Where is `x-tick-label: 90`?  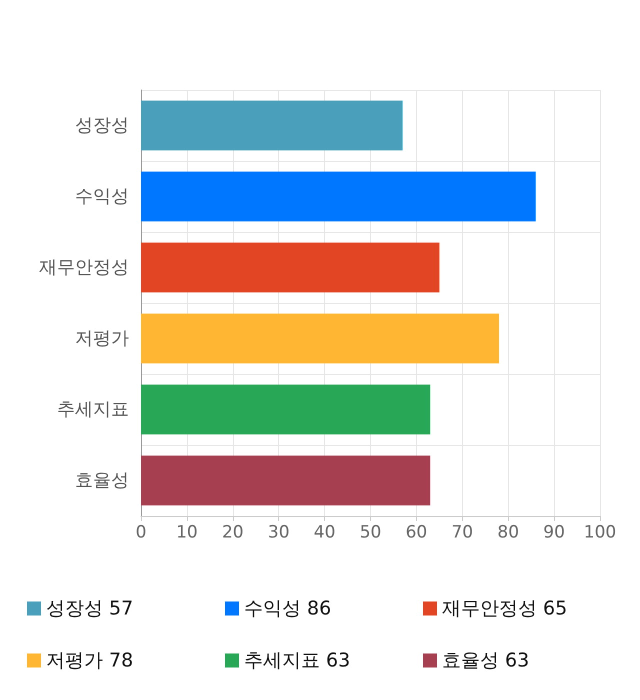
x-tick-label: 90 is located at coordinates (554, 532).